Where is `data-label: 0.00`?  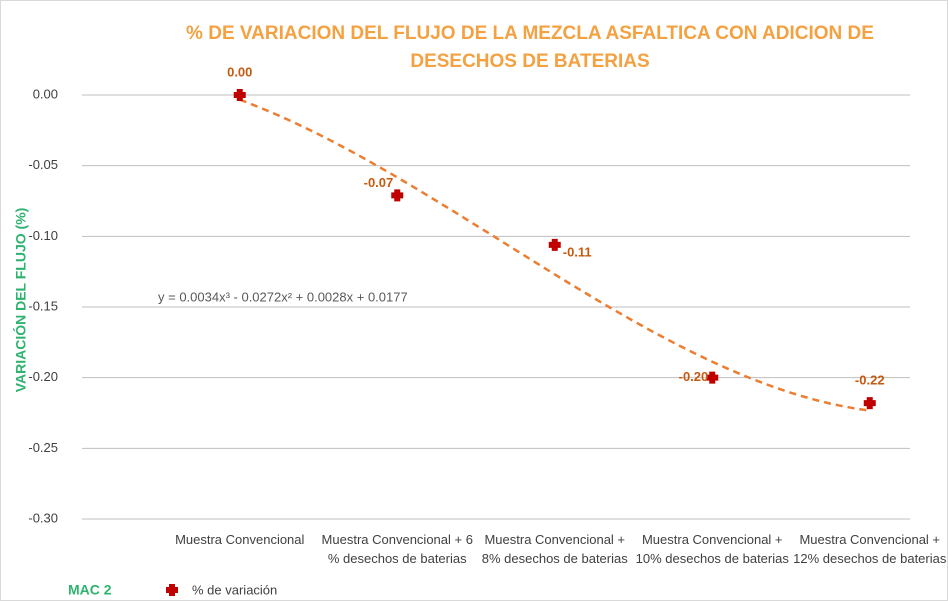 data-label: 0.00 is located at coordinates (239, 71).